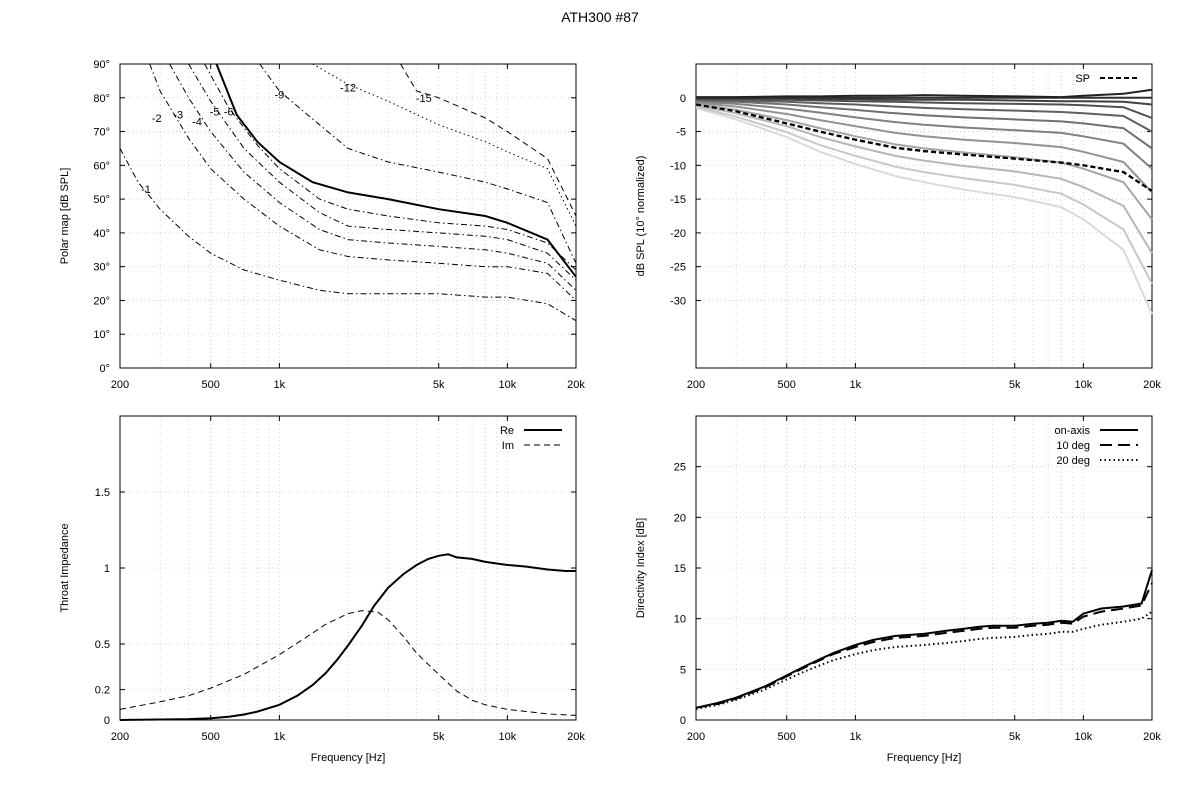 This screenshot has height=800, width=1200. I want to click on sound-power-line, so click(924, 147).